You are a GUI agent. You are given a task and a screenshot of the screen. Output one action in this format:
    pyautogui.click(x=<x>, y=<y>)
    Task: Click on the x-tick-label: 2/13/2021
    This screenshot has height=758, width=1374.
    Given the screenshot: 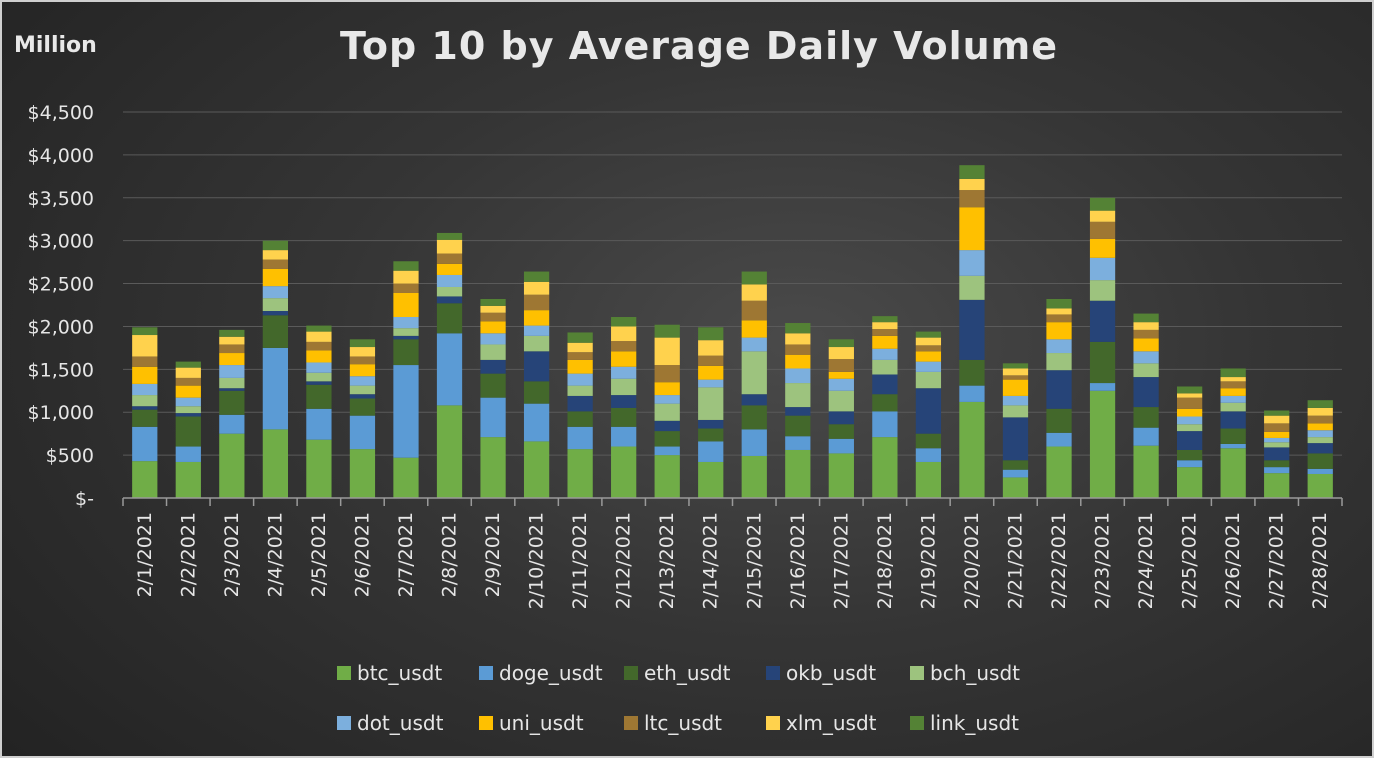 What is the action you would take?
    pyautogui.click(x=667, y=560)
    